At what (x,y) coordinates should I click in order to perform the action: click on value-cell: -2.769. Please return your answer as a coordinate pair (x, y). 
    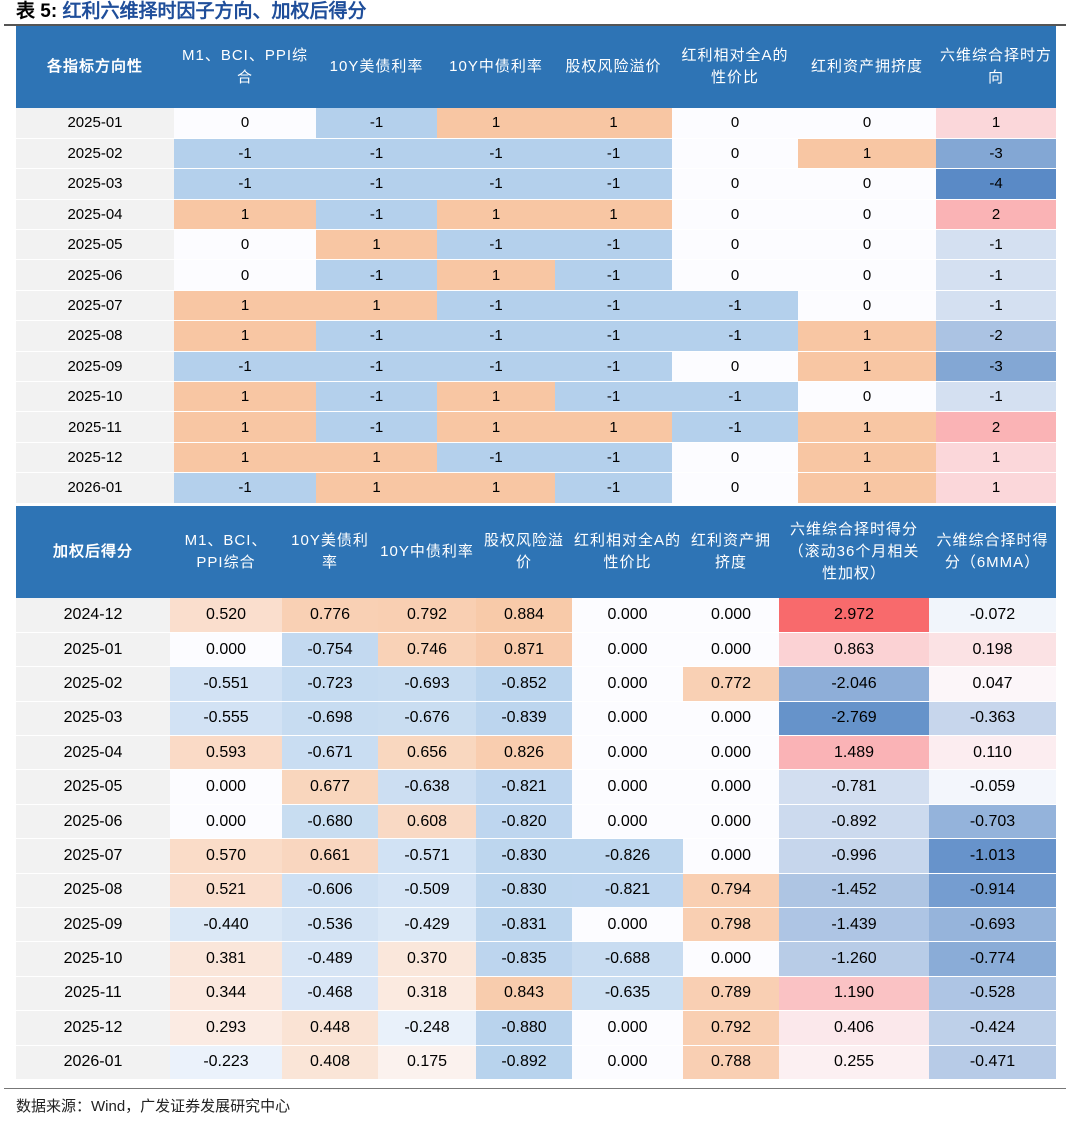
    Looking at the image, I should click on (854, 719).